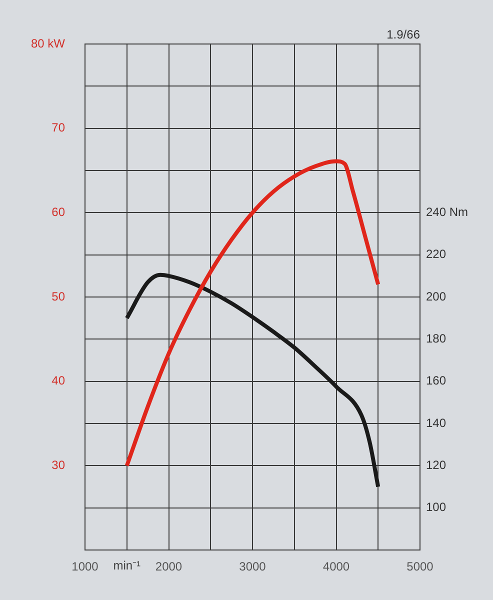 This screenshot has height=600, width=493. What do you see at coordinates (336, 567) in the screenshot?
I see `x-tick-label: 4000` at bounding box center [336, 567].